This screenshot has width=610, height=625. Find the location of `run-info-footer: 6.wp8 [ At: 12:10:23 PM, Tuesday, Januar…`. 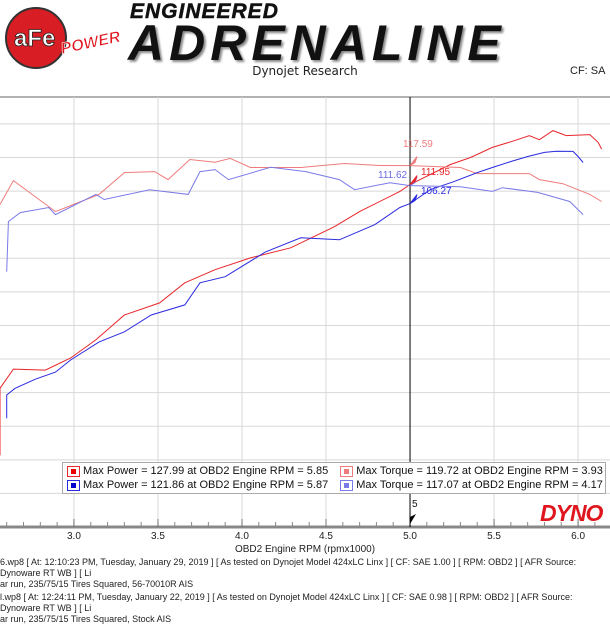

run-info-footer: 6.wp8 [ At: 12:10:23 PM, Tuesday, Januar… is located at coordinates (305, 591).